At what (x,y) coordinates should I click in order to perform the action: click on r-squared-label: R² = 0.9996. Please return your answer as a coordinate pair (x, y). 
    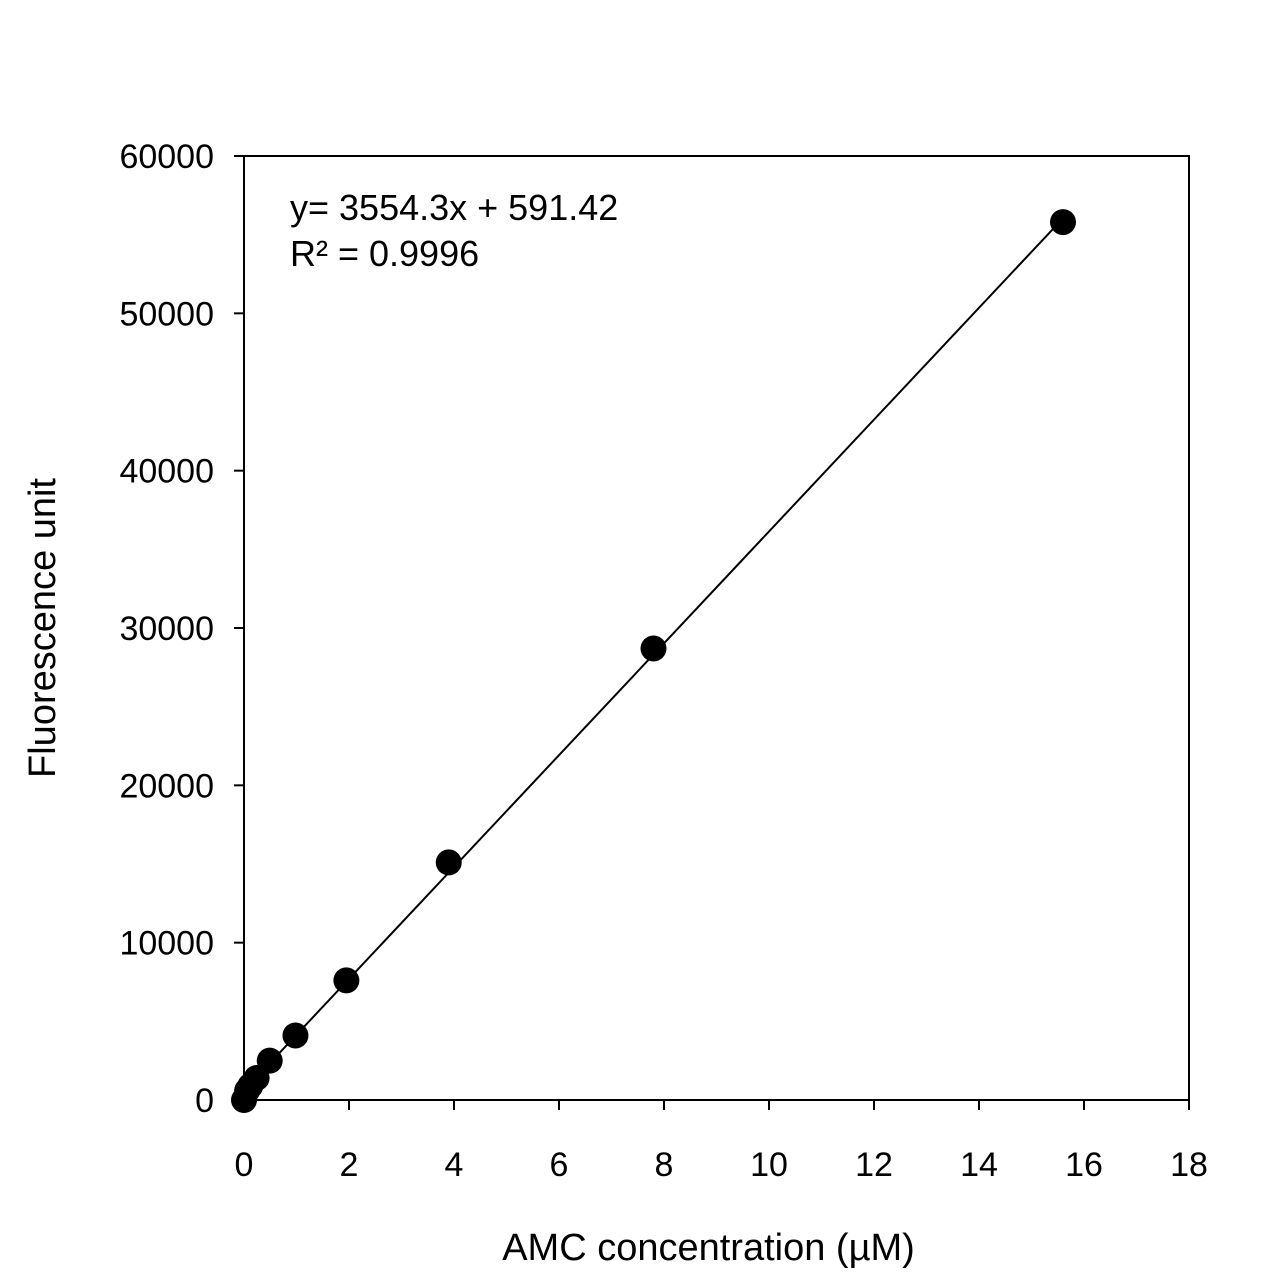
    Looking at the image, I should click on (384, 253).